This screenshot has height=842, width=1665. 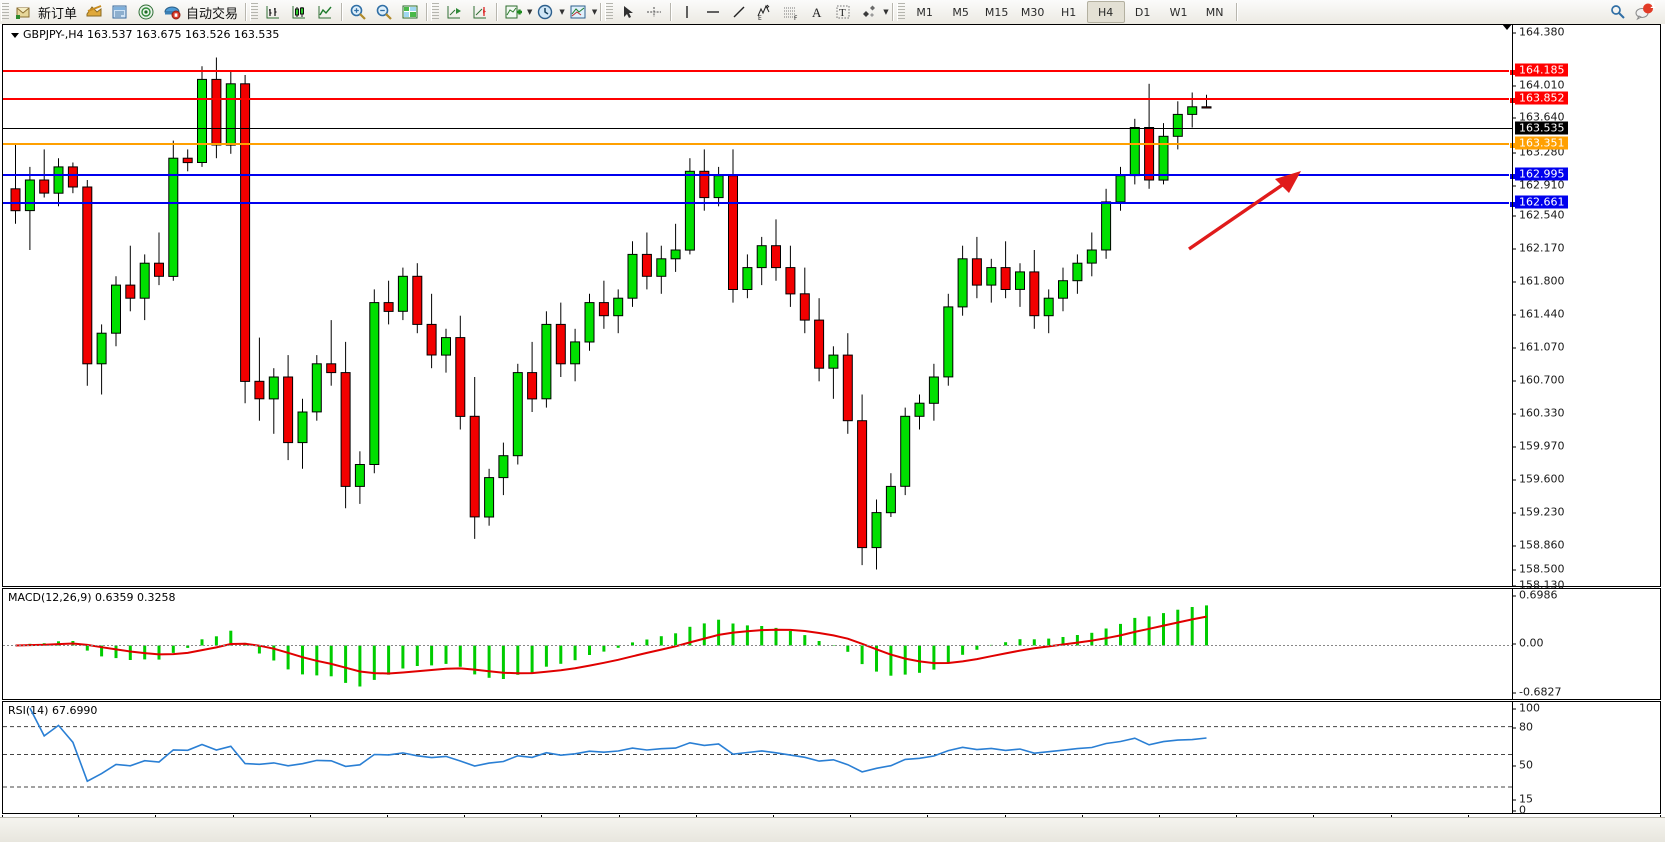 What do you see at coordinates (562, 12) in the screenshot?
I see `periods-caret-icon: ▼` at bounding box center [562, 12].